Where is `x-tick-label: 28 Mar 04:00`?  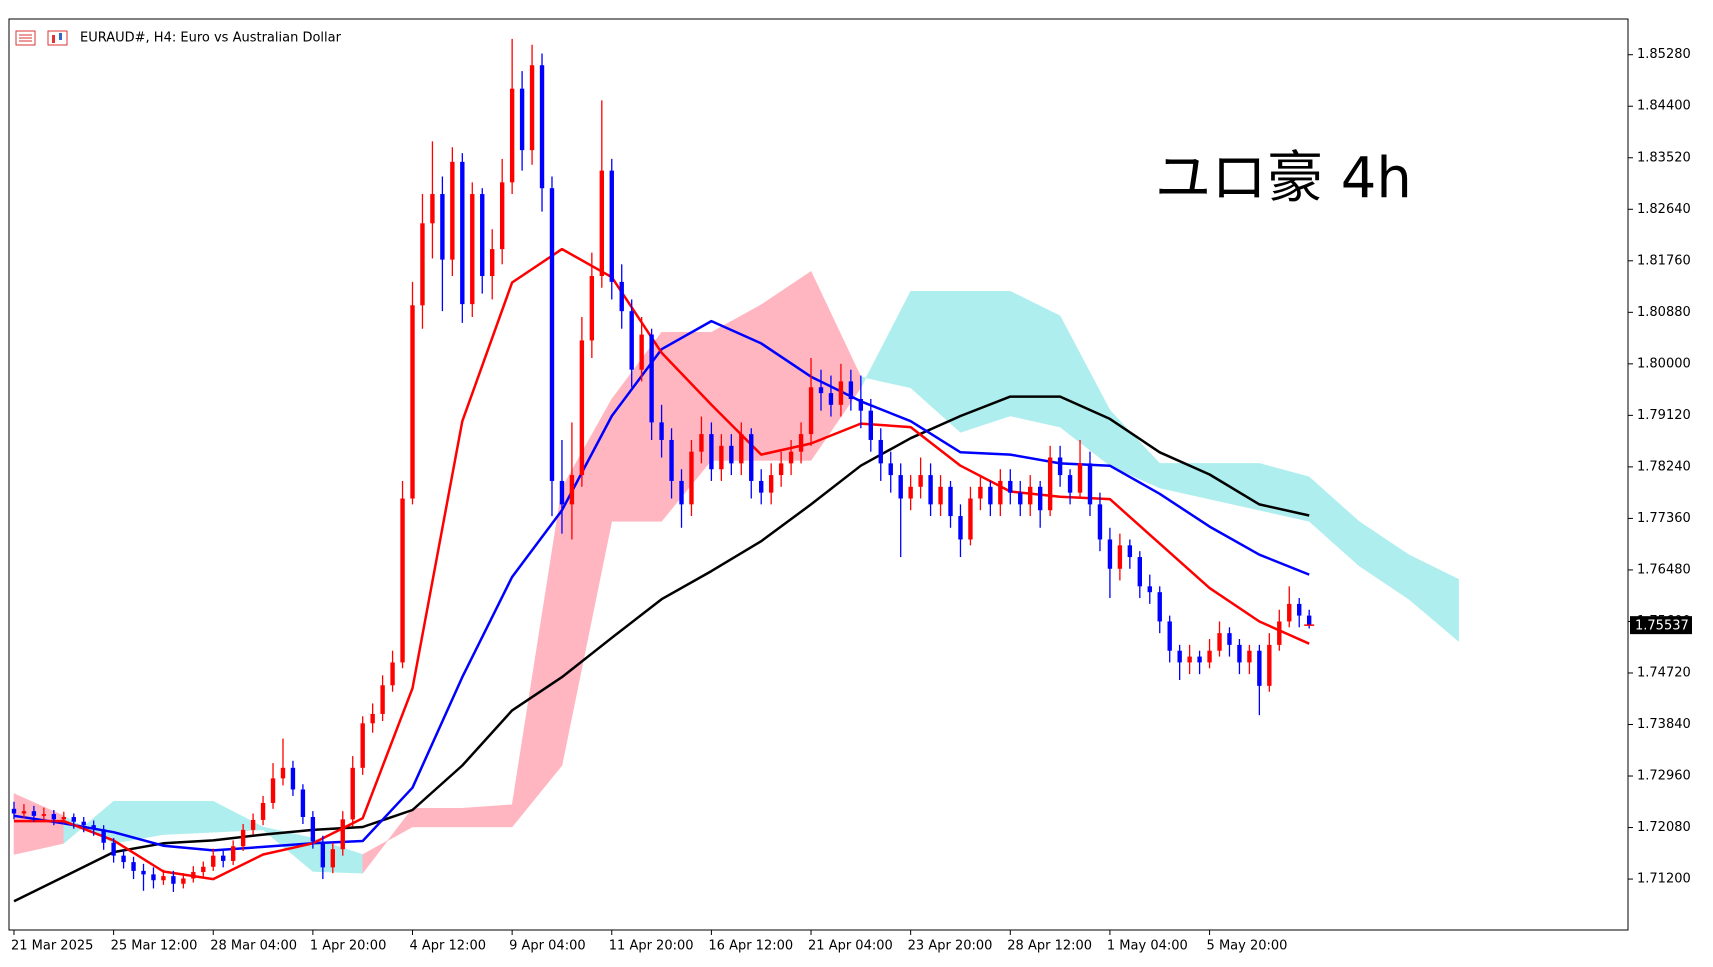
x-tick-label: 28 Mar 04:00 is located at coordinates (253, 946).